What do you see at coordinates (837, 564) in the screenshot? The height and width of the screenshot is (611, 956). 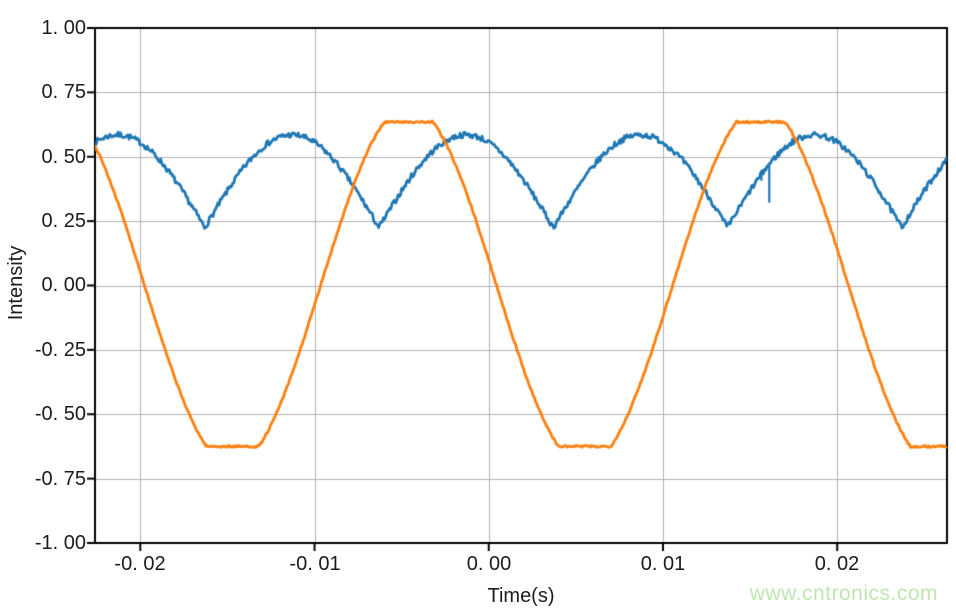 I see `x-tick-label: 0. 02` at bounding box center [837, 564].